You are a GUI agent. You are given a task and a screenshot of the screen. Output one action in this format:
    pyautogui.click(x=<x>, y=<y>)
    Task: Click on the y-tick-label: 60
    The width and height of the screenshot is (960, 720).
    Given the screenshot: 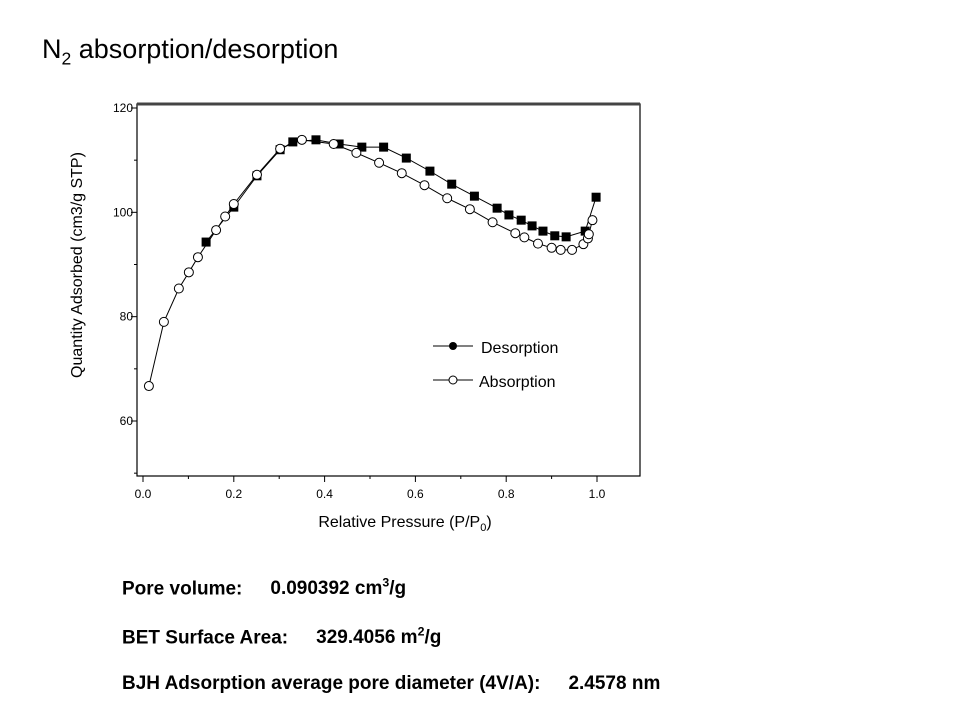 What is the action you would take?
    pyautogui.click(x=127, y=421)
    